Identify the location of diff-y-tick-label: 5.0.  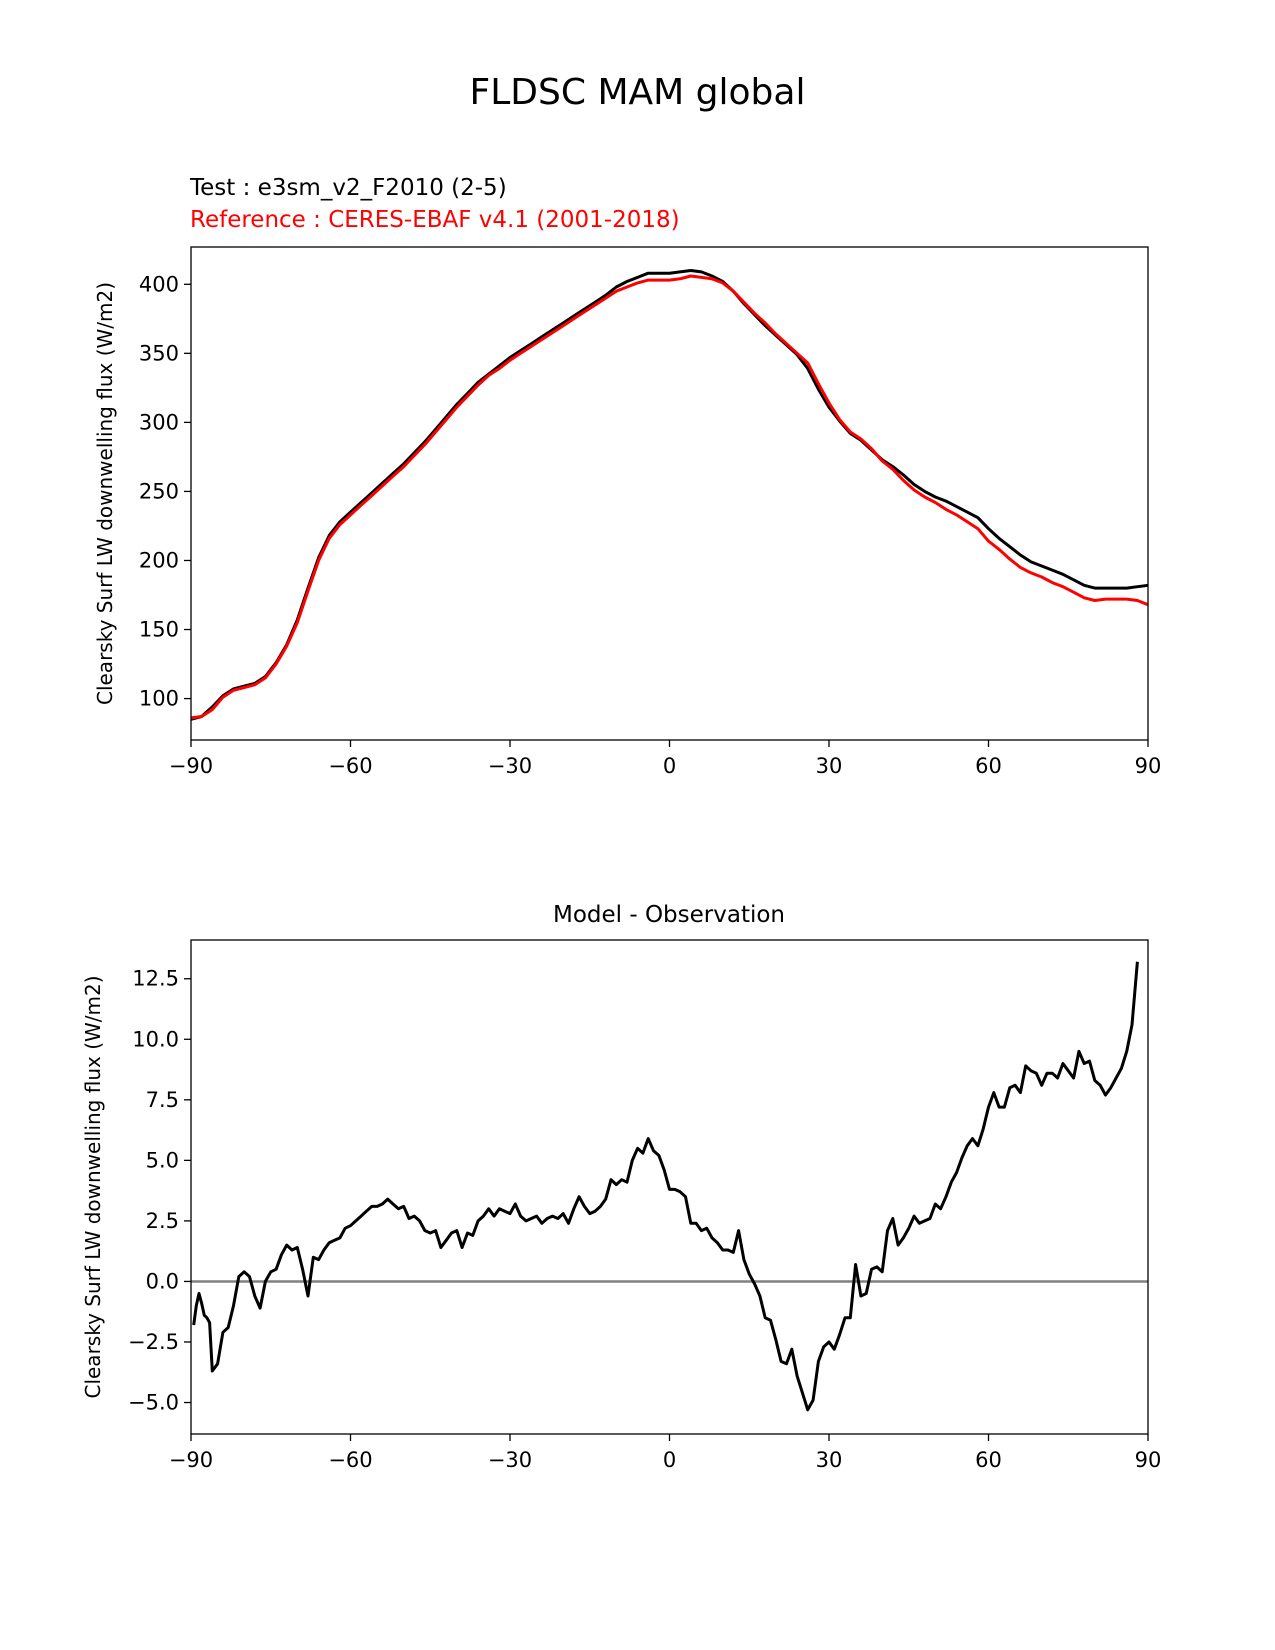
(162, 1160).